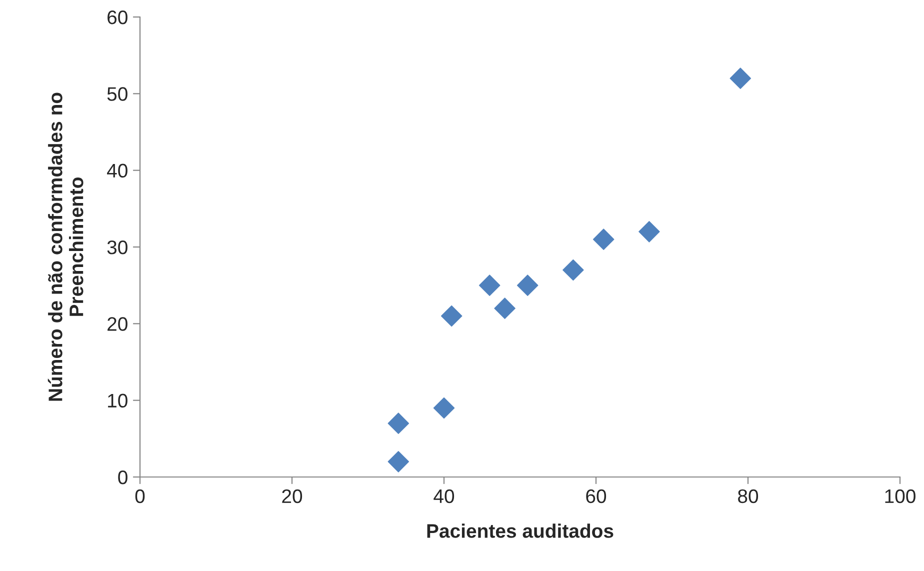 The height and width of the screenshot is (571, 924). Describe the element at coordinates (520, 531) in the screenshot. I see `x-axis-title: Pacientes auditados` at that location.